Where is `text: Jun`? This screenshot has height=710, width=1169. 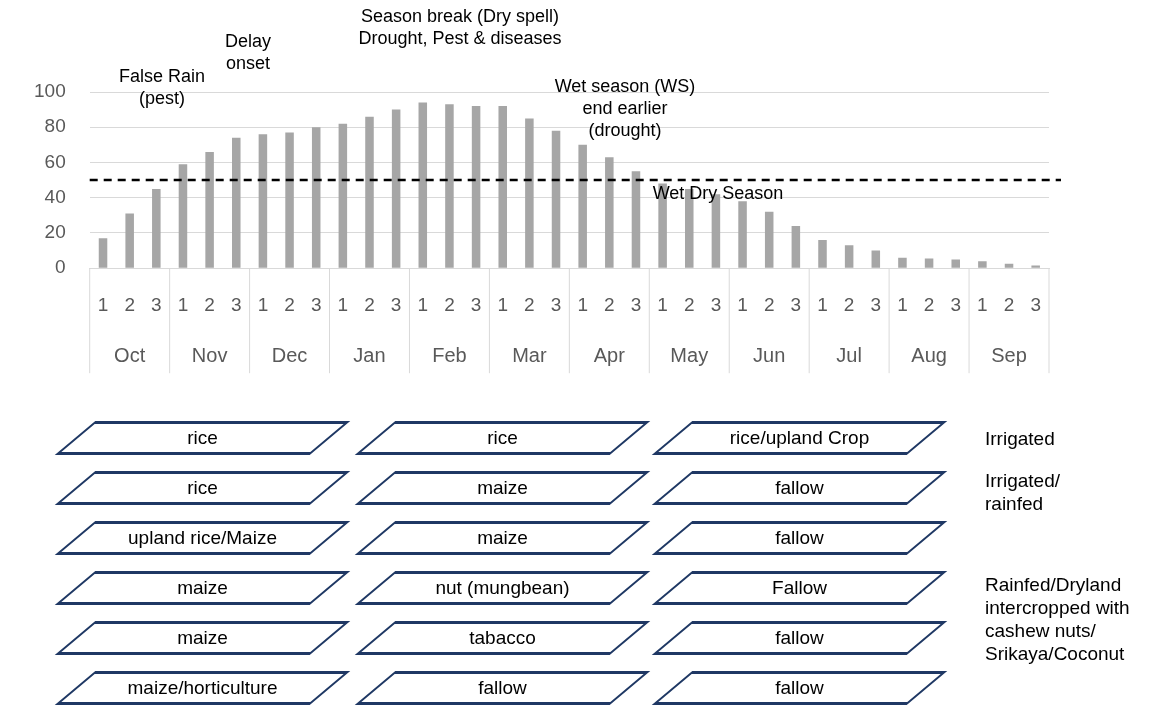
text: Jun is located at coordinates (769, 354).